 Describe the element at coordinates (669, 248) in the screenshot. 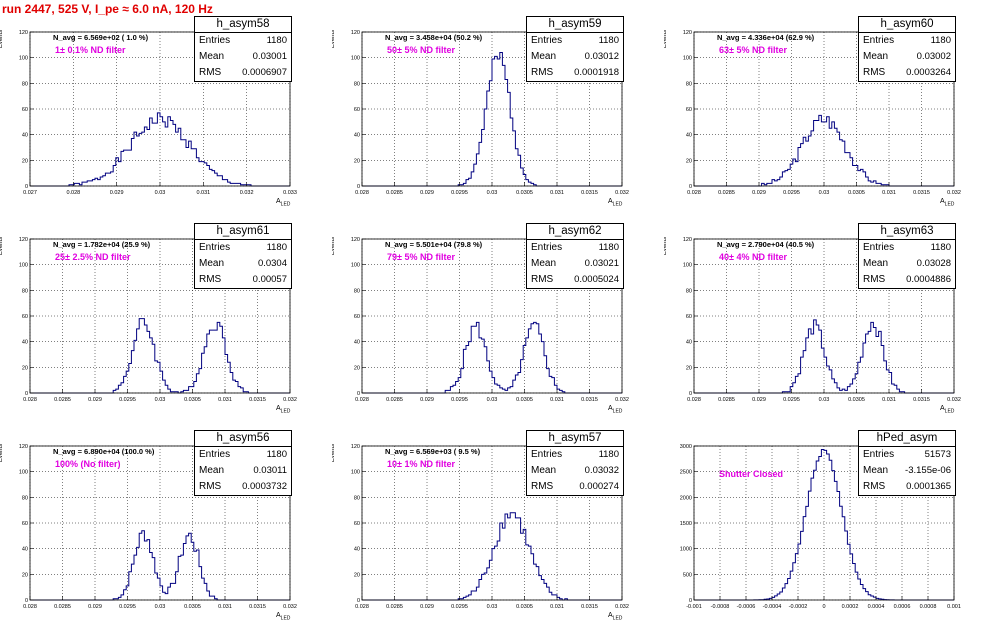

I see `y-axis-label: Events` at that location.